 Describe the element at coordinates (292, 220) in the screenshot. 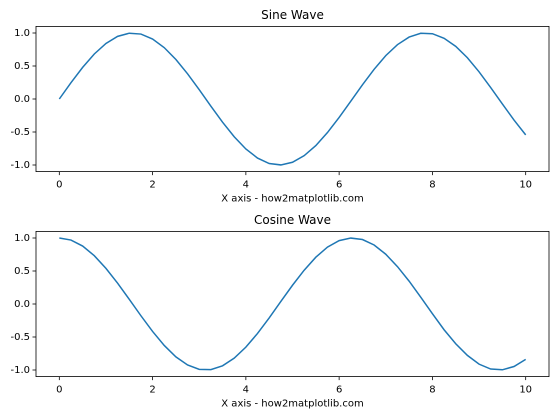

I see `chart-title: Cosine Wave` at that location.